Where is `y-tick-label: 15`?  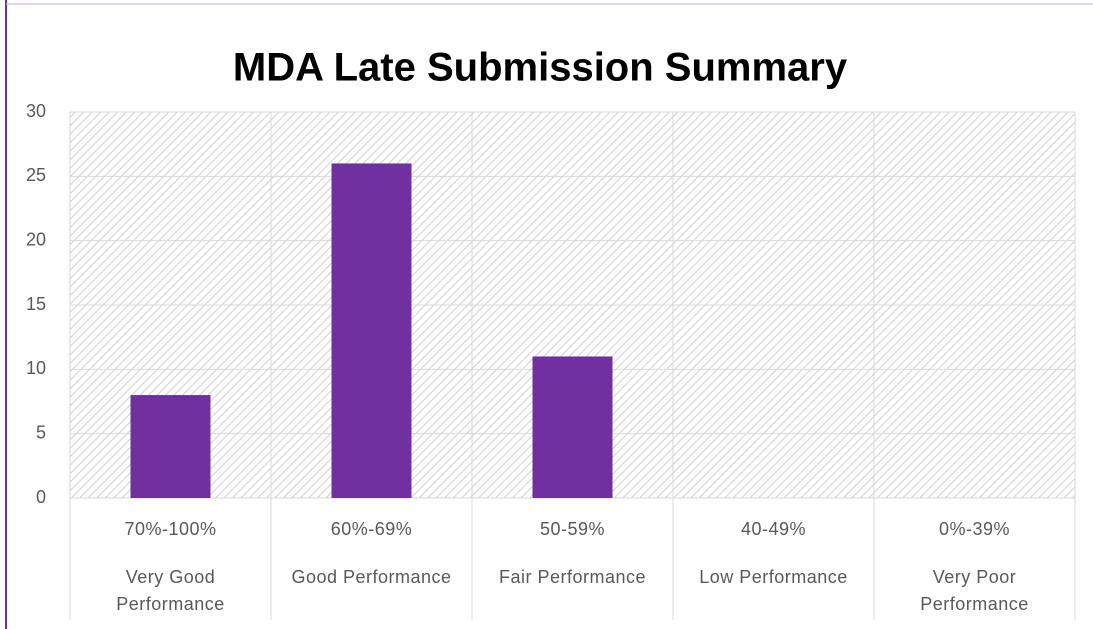 y-tick-label: 15 is located at coordinates (36, 304).